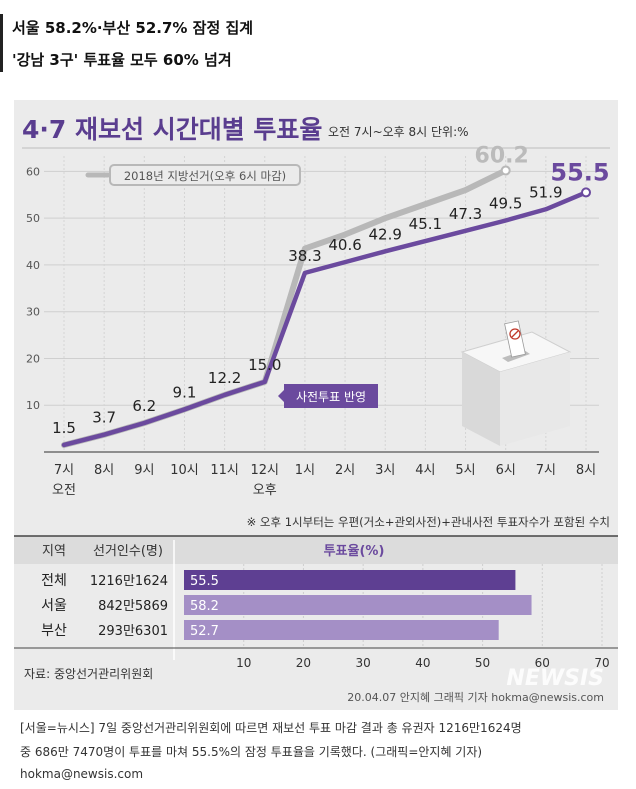 The height and width of the screenshot is (789, 636). I want to click on table-col-electors: 선거인수(명), so click(128, 551).